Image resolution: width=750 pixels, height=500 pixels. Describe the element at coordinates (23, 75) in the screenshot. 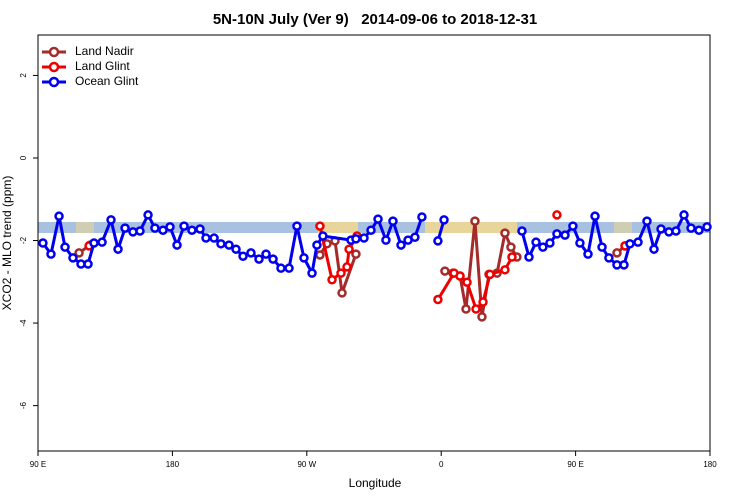

I see `y-tick-label: 2` at that location.